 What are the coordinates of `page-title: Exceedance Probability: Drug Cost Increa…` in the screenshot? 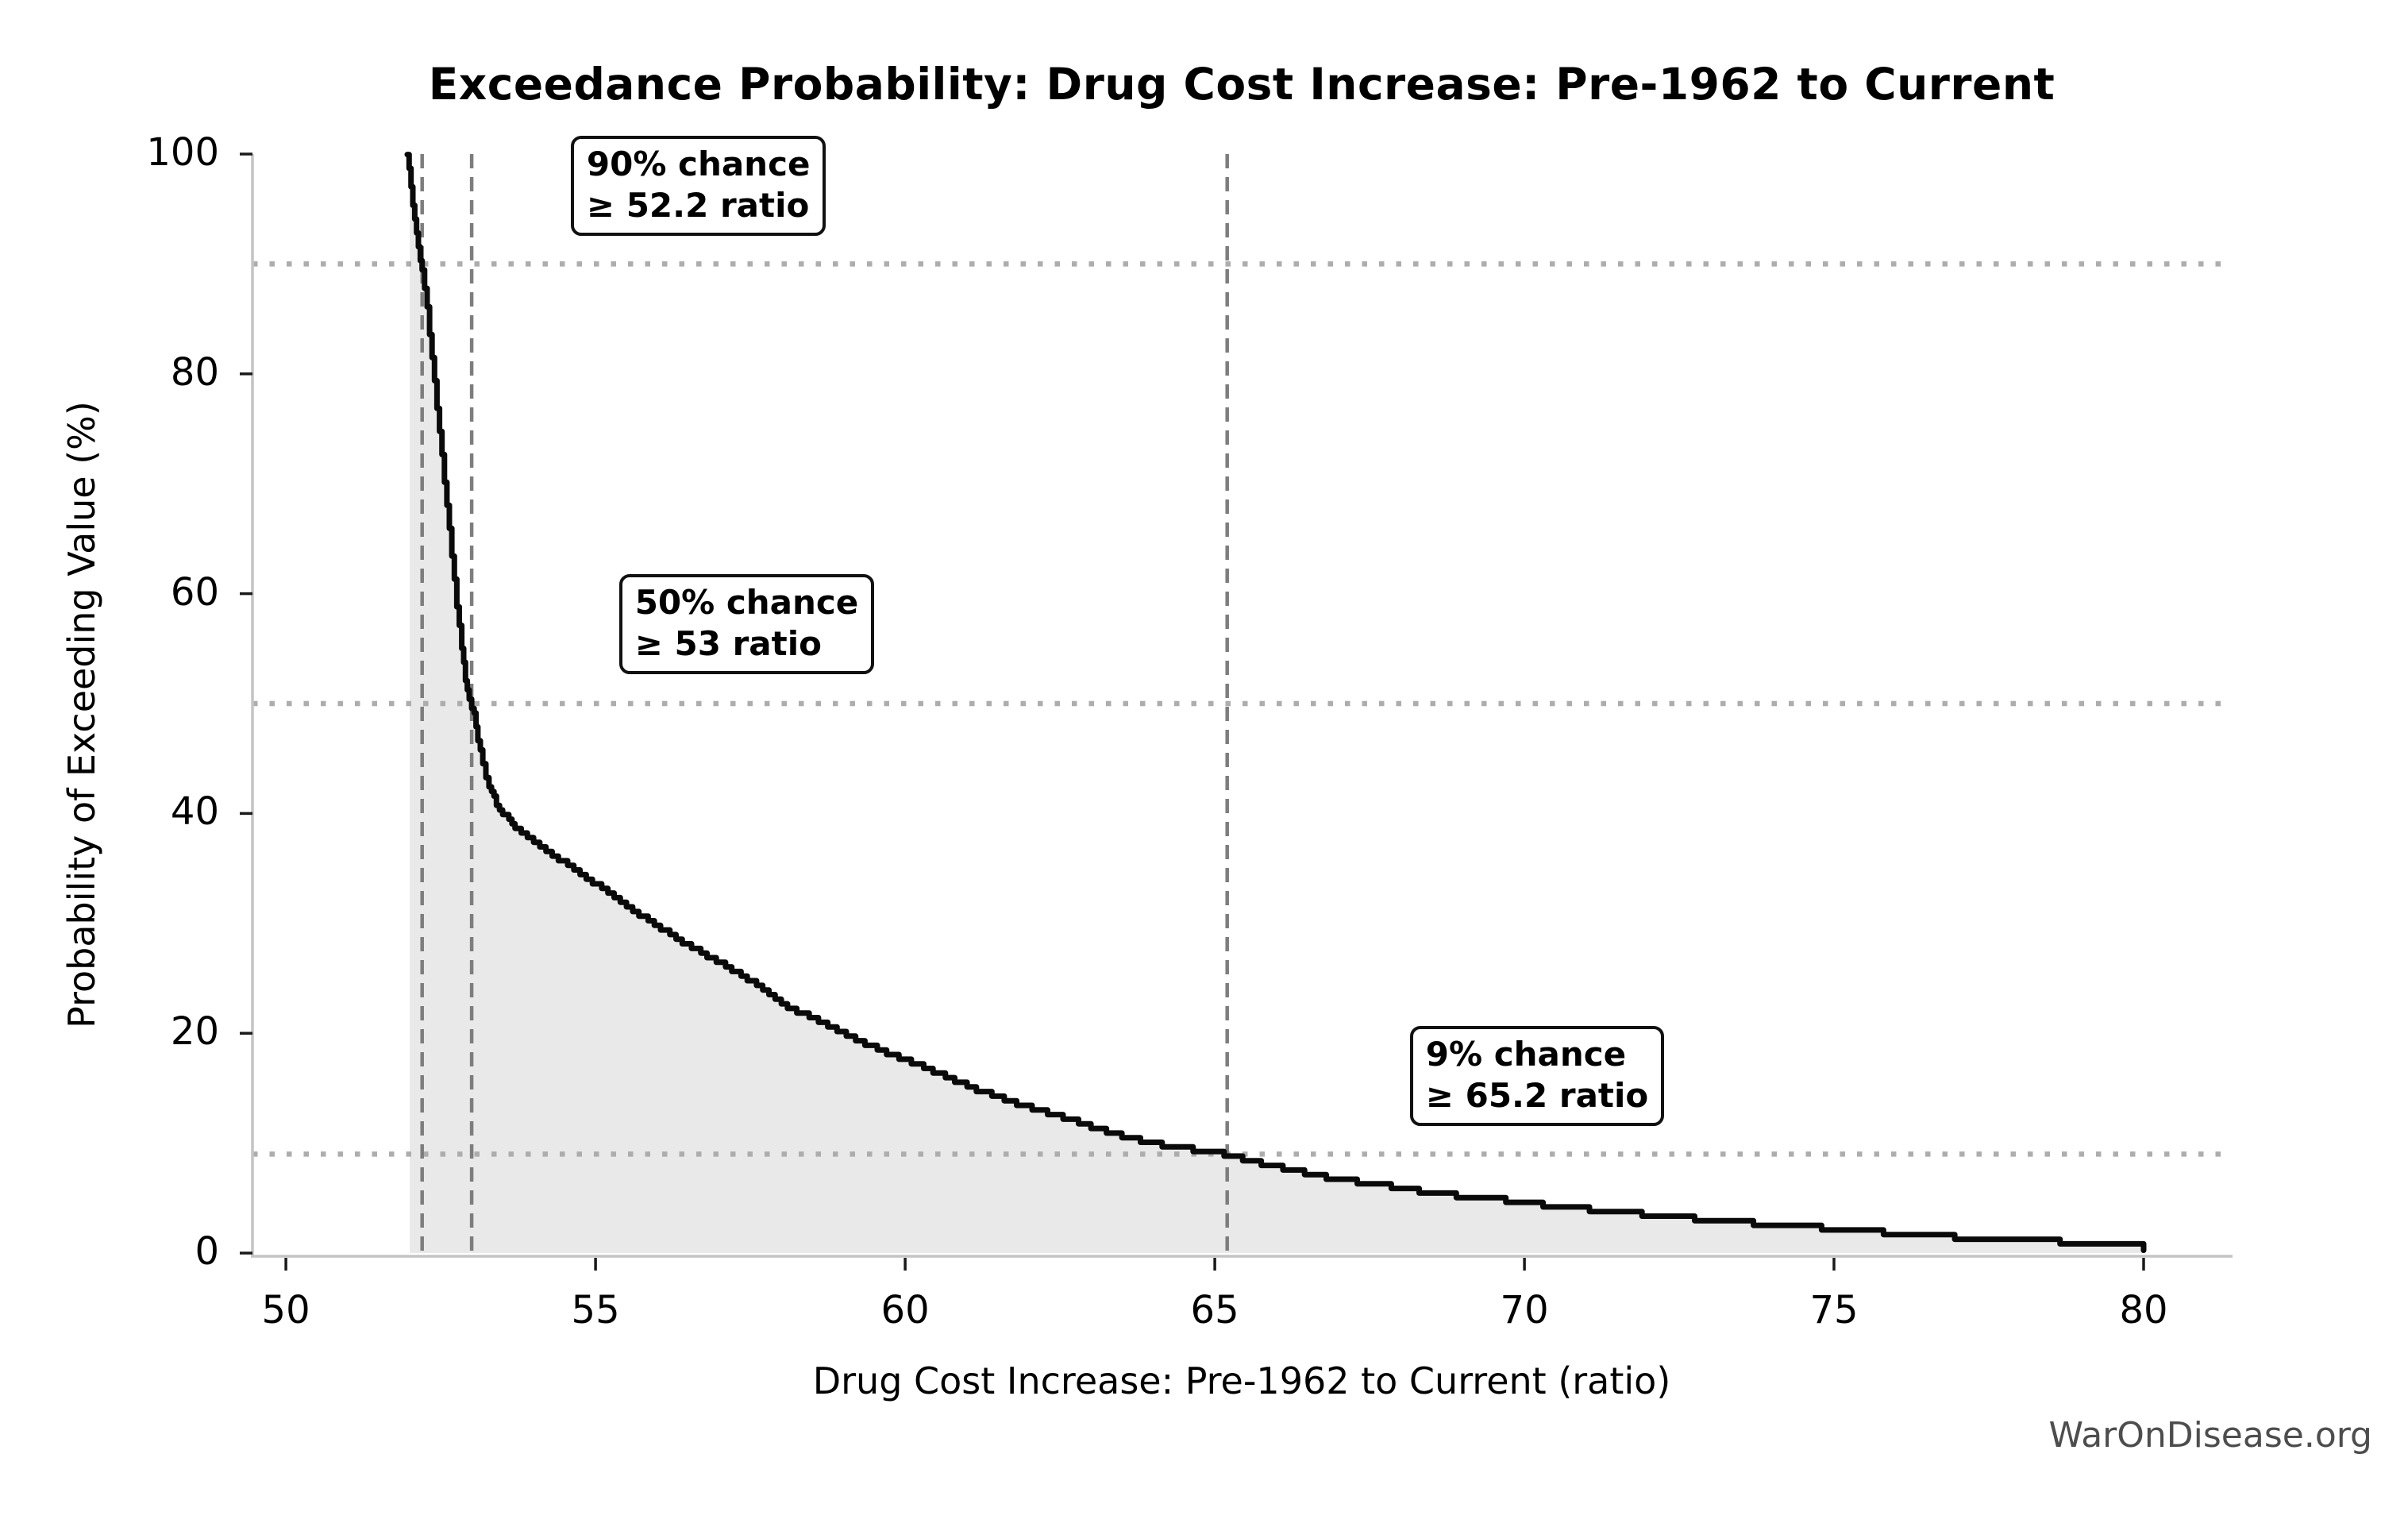 It's located at (1242, 84).